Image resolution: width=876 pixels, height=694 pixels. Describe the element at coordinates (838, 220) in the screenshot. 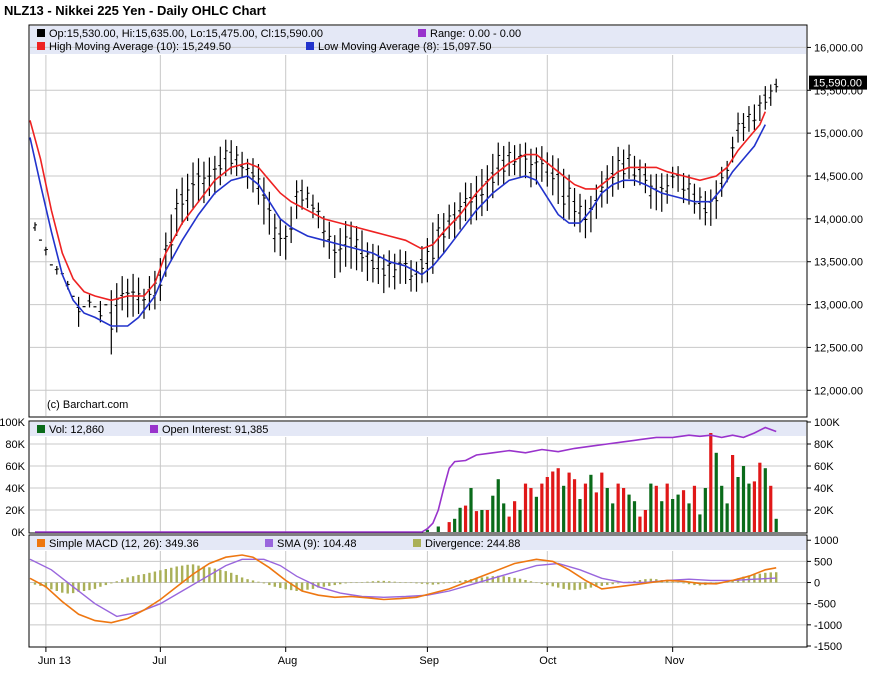

I see `y-tick-label: 14,000.00` at that location.